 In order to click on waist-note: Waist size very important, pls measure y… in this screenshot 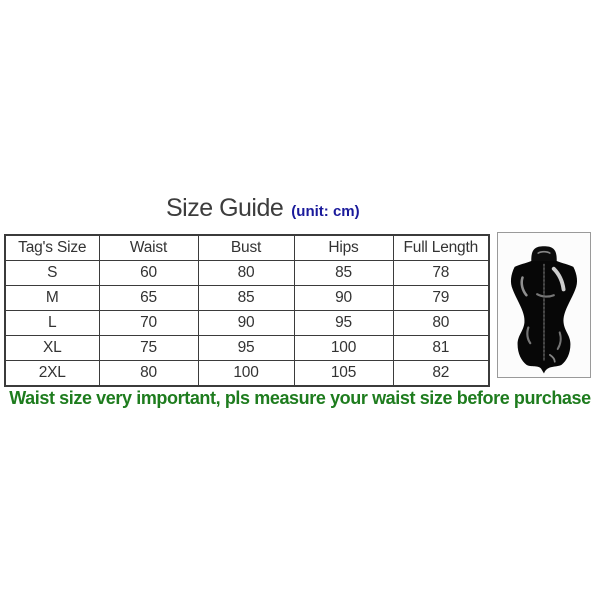, I will do `click(300, 398)`.